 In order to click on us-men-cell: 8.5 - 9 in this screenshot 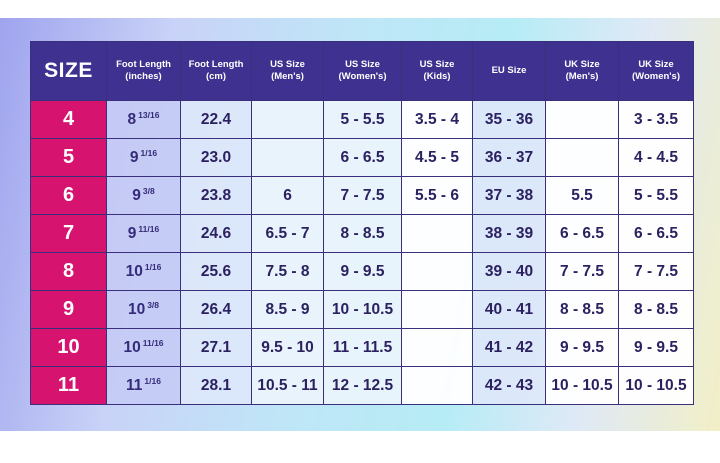, I will do `click(287, 309)`.